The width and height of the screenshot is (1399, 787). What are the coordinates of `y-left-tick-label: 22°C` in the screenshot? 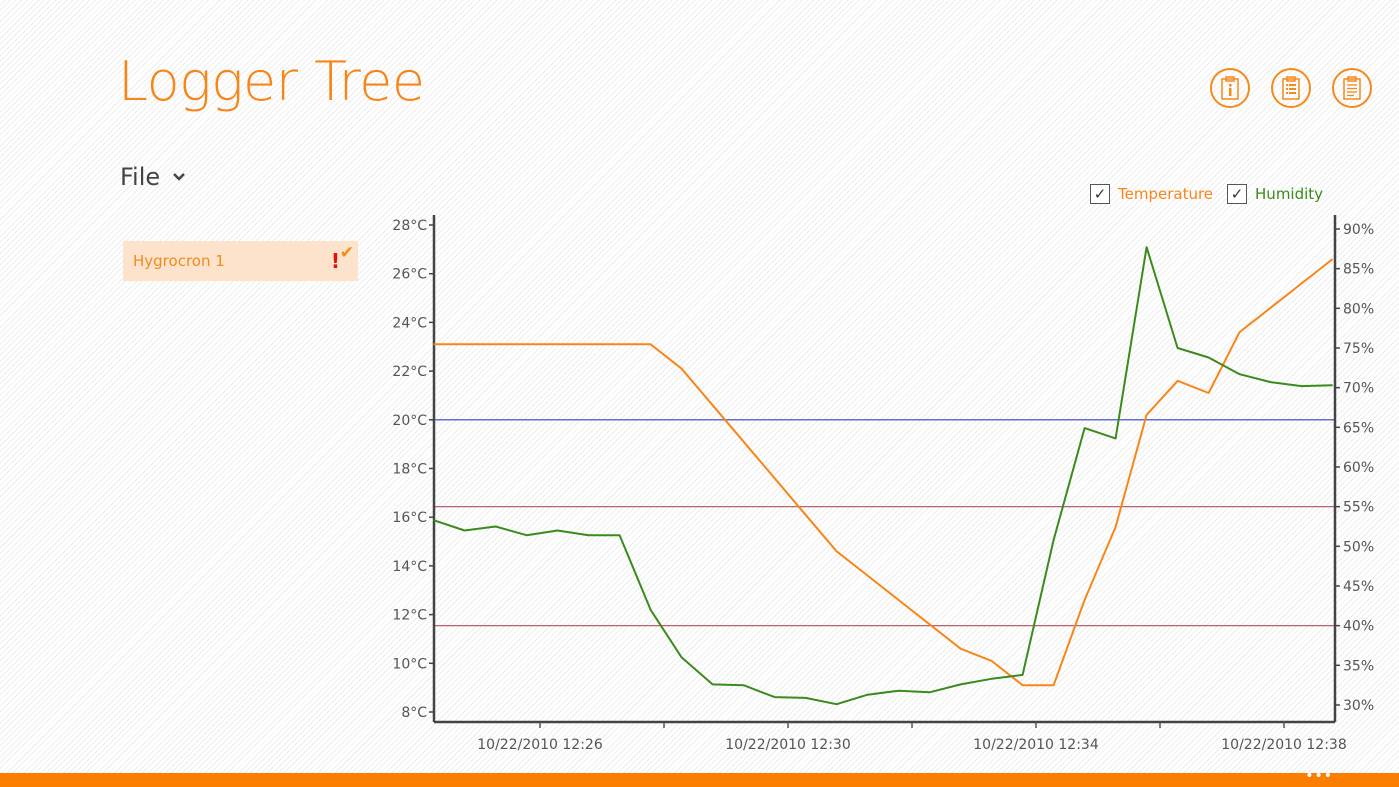 It's located at (409, 372).